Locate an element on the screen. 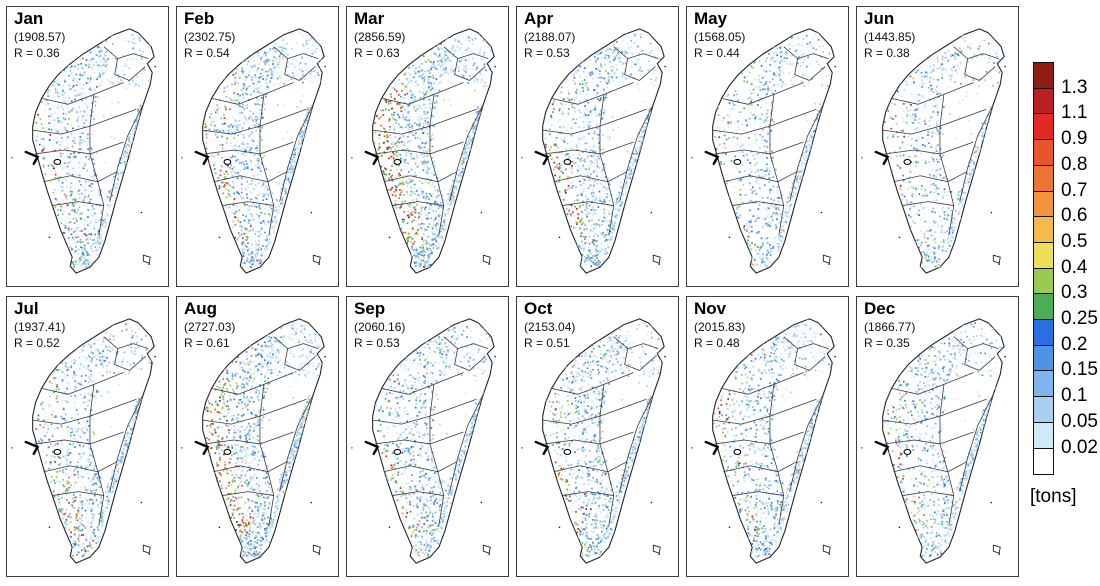  colorbar-tick-label: 0.2 is located at coordinates (1074, 344).